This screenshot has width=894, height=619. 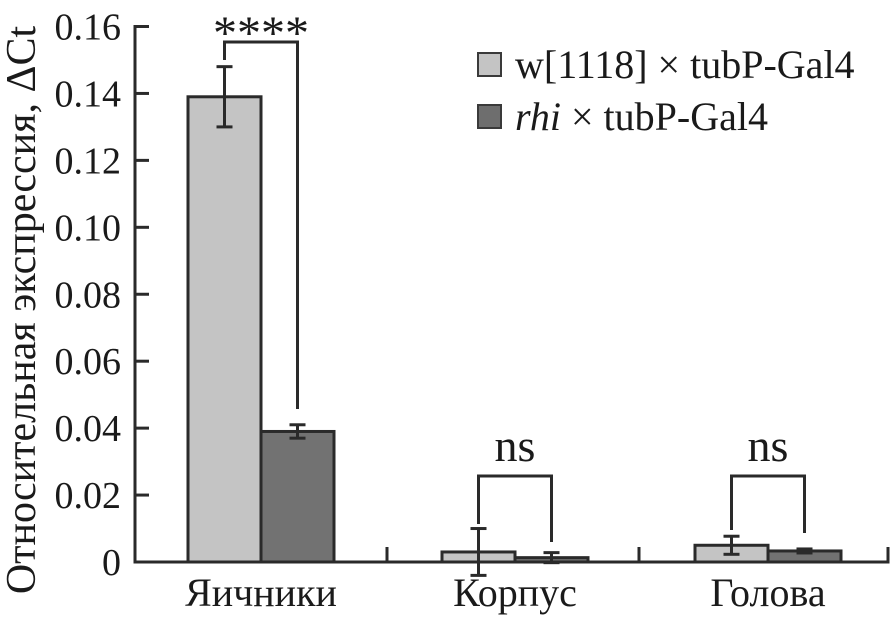 I want to click on significance-label: ****, so click(x=261, y=33).